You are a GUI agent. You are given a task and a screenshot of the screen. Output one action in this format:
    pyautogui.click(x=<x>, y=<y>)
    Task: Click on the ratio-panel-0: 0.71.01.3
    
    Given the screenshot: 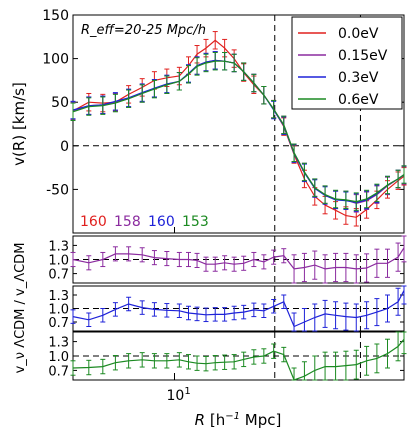 What is the action you would take?
    pyautogui.click(x=227, y=259)
    